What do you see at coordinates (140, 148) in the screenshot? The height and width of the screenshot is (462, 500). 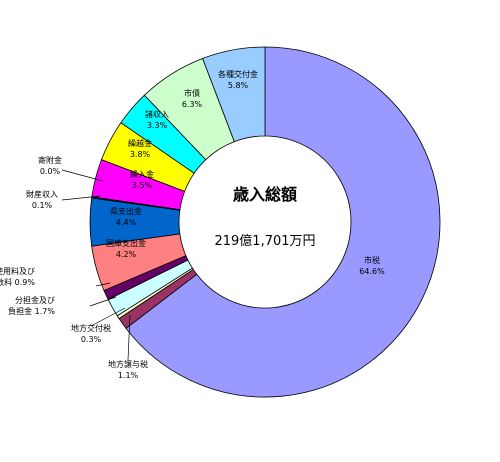 I see `slice-label-11: 繰越金 3.8%` at bounding box center [140, 148].